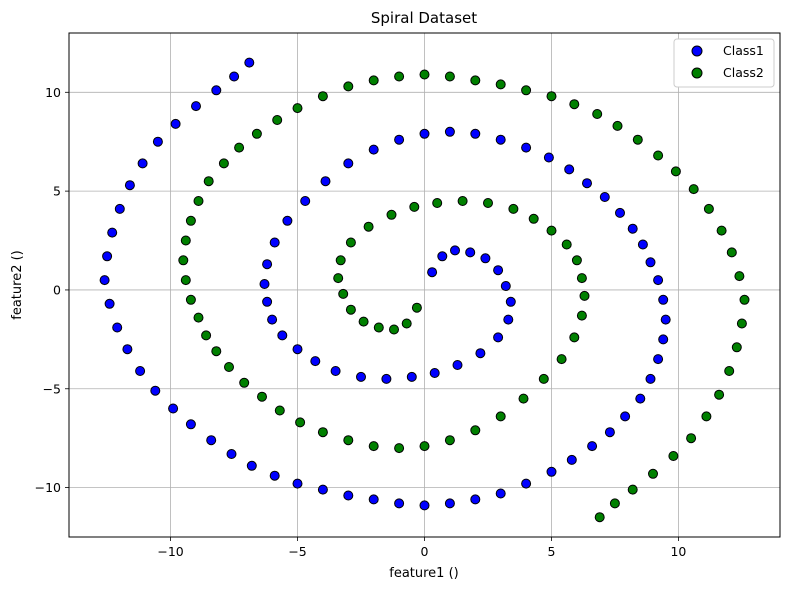 Image resolution: width=790 pixels, height=590 pixels. I want to click on x-tick-label: −10, so click(170, 551).